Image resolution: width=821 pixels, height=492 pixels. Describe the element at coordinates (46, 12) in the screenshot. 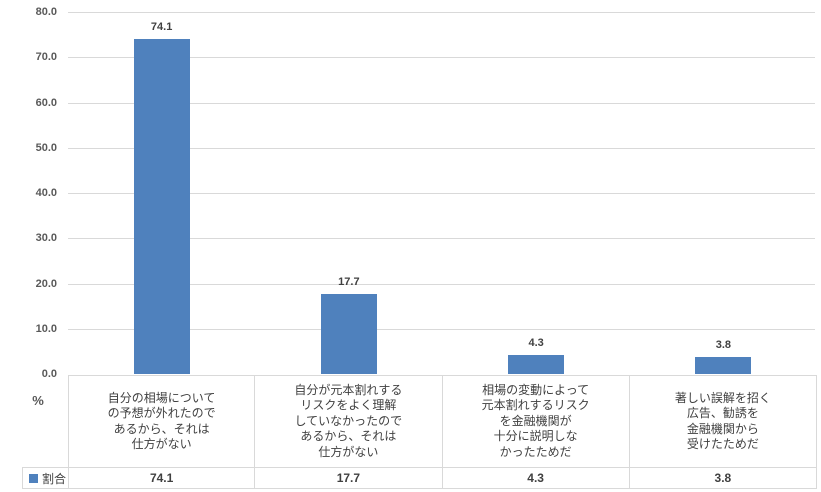

I see `y-axis-tick-label: 80.0` at that location.